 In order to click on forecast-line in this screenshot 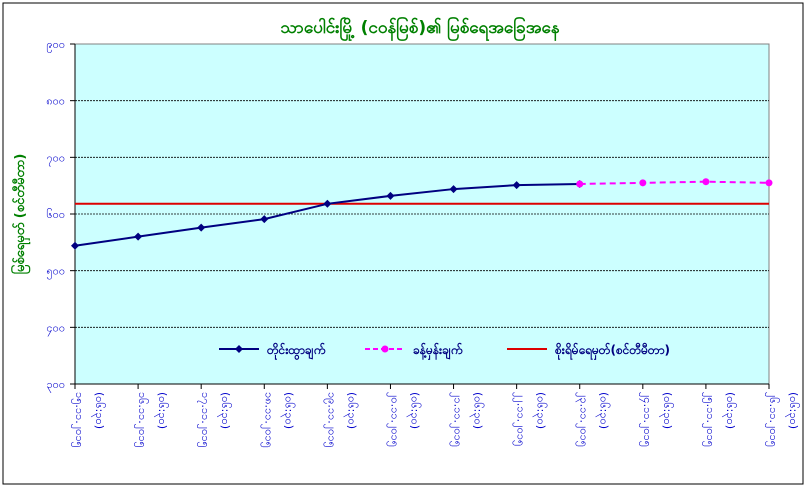, I will do `click(674, 182)`.